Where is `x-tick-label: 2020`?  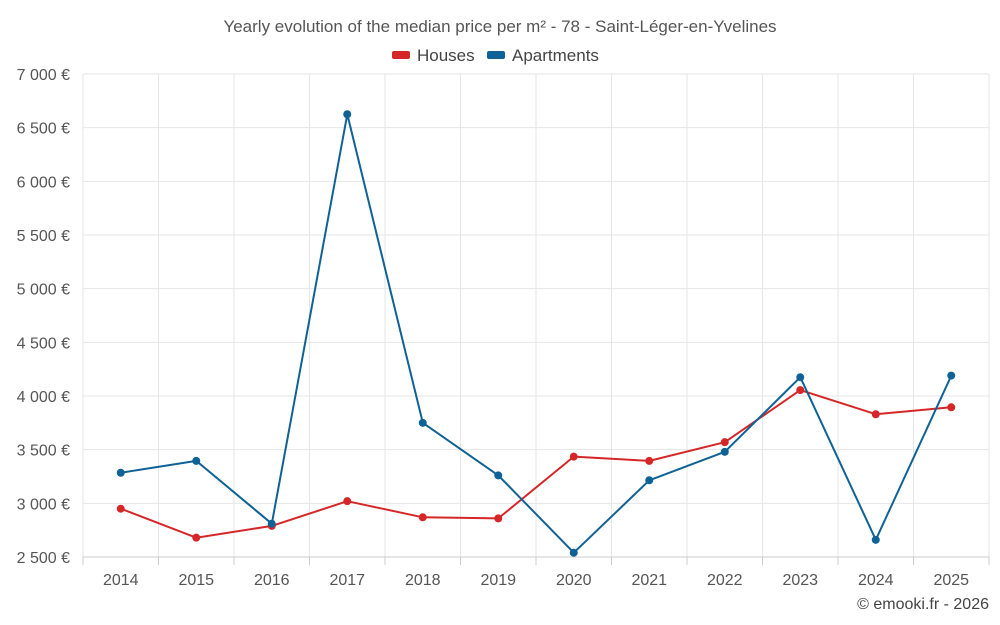
x-tick-label: 2020 is located at coordinates (574, 580).